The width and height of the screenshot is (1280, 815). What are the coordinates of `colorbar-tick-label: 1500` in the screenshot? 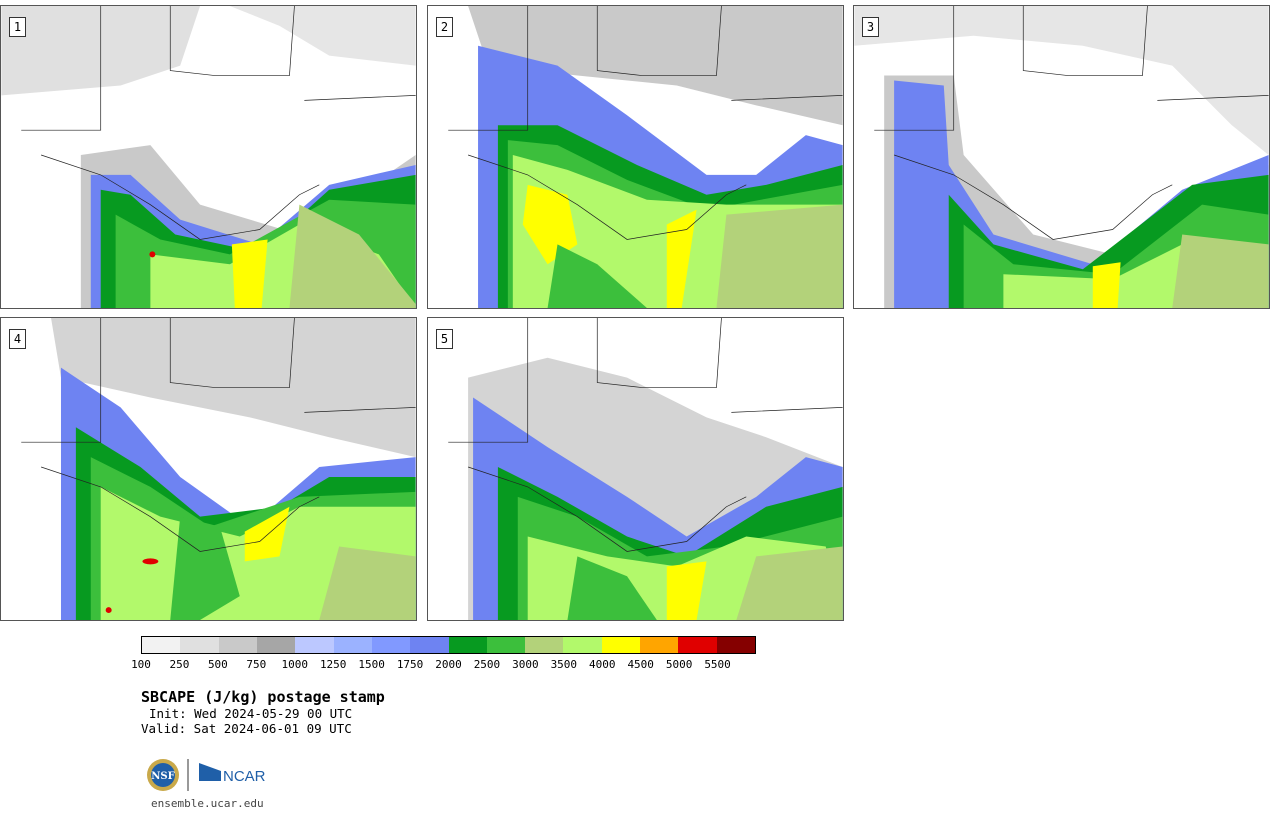 It's located at (371, 664).